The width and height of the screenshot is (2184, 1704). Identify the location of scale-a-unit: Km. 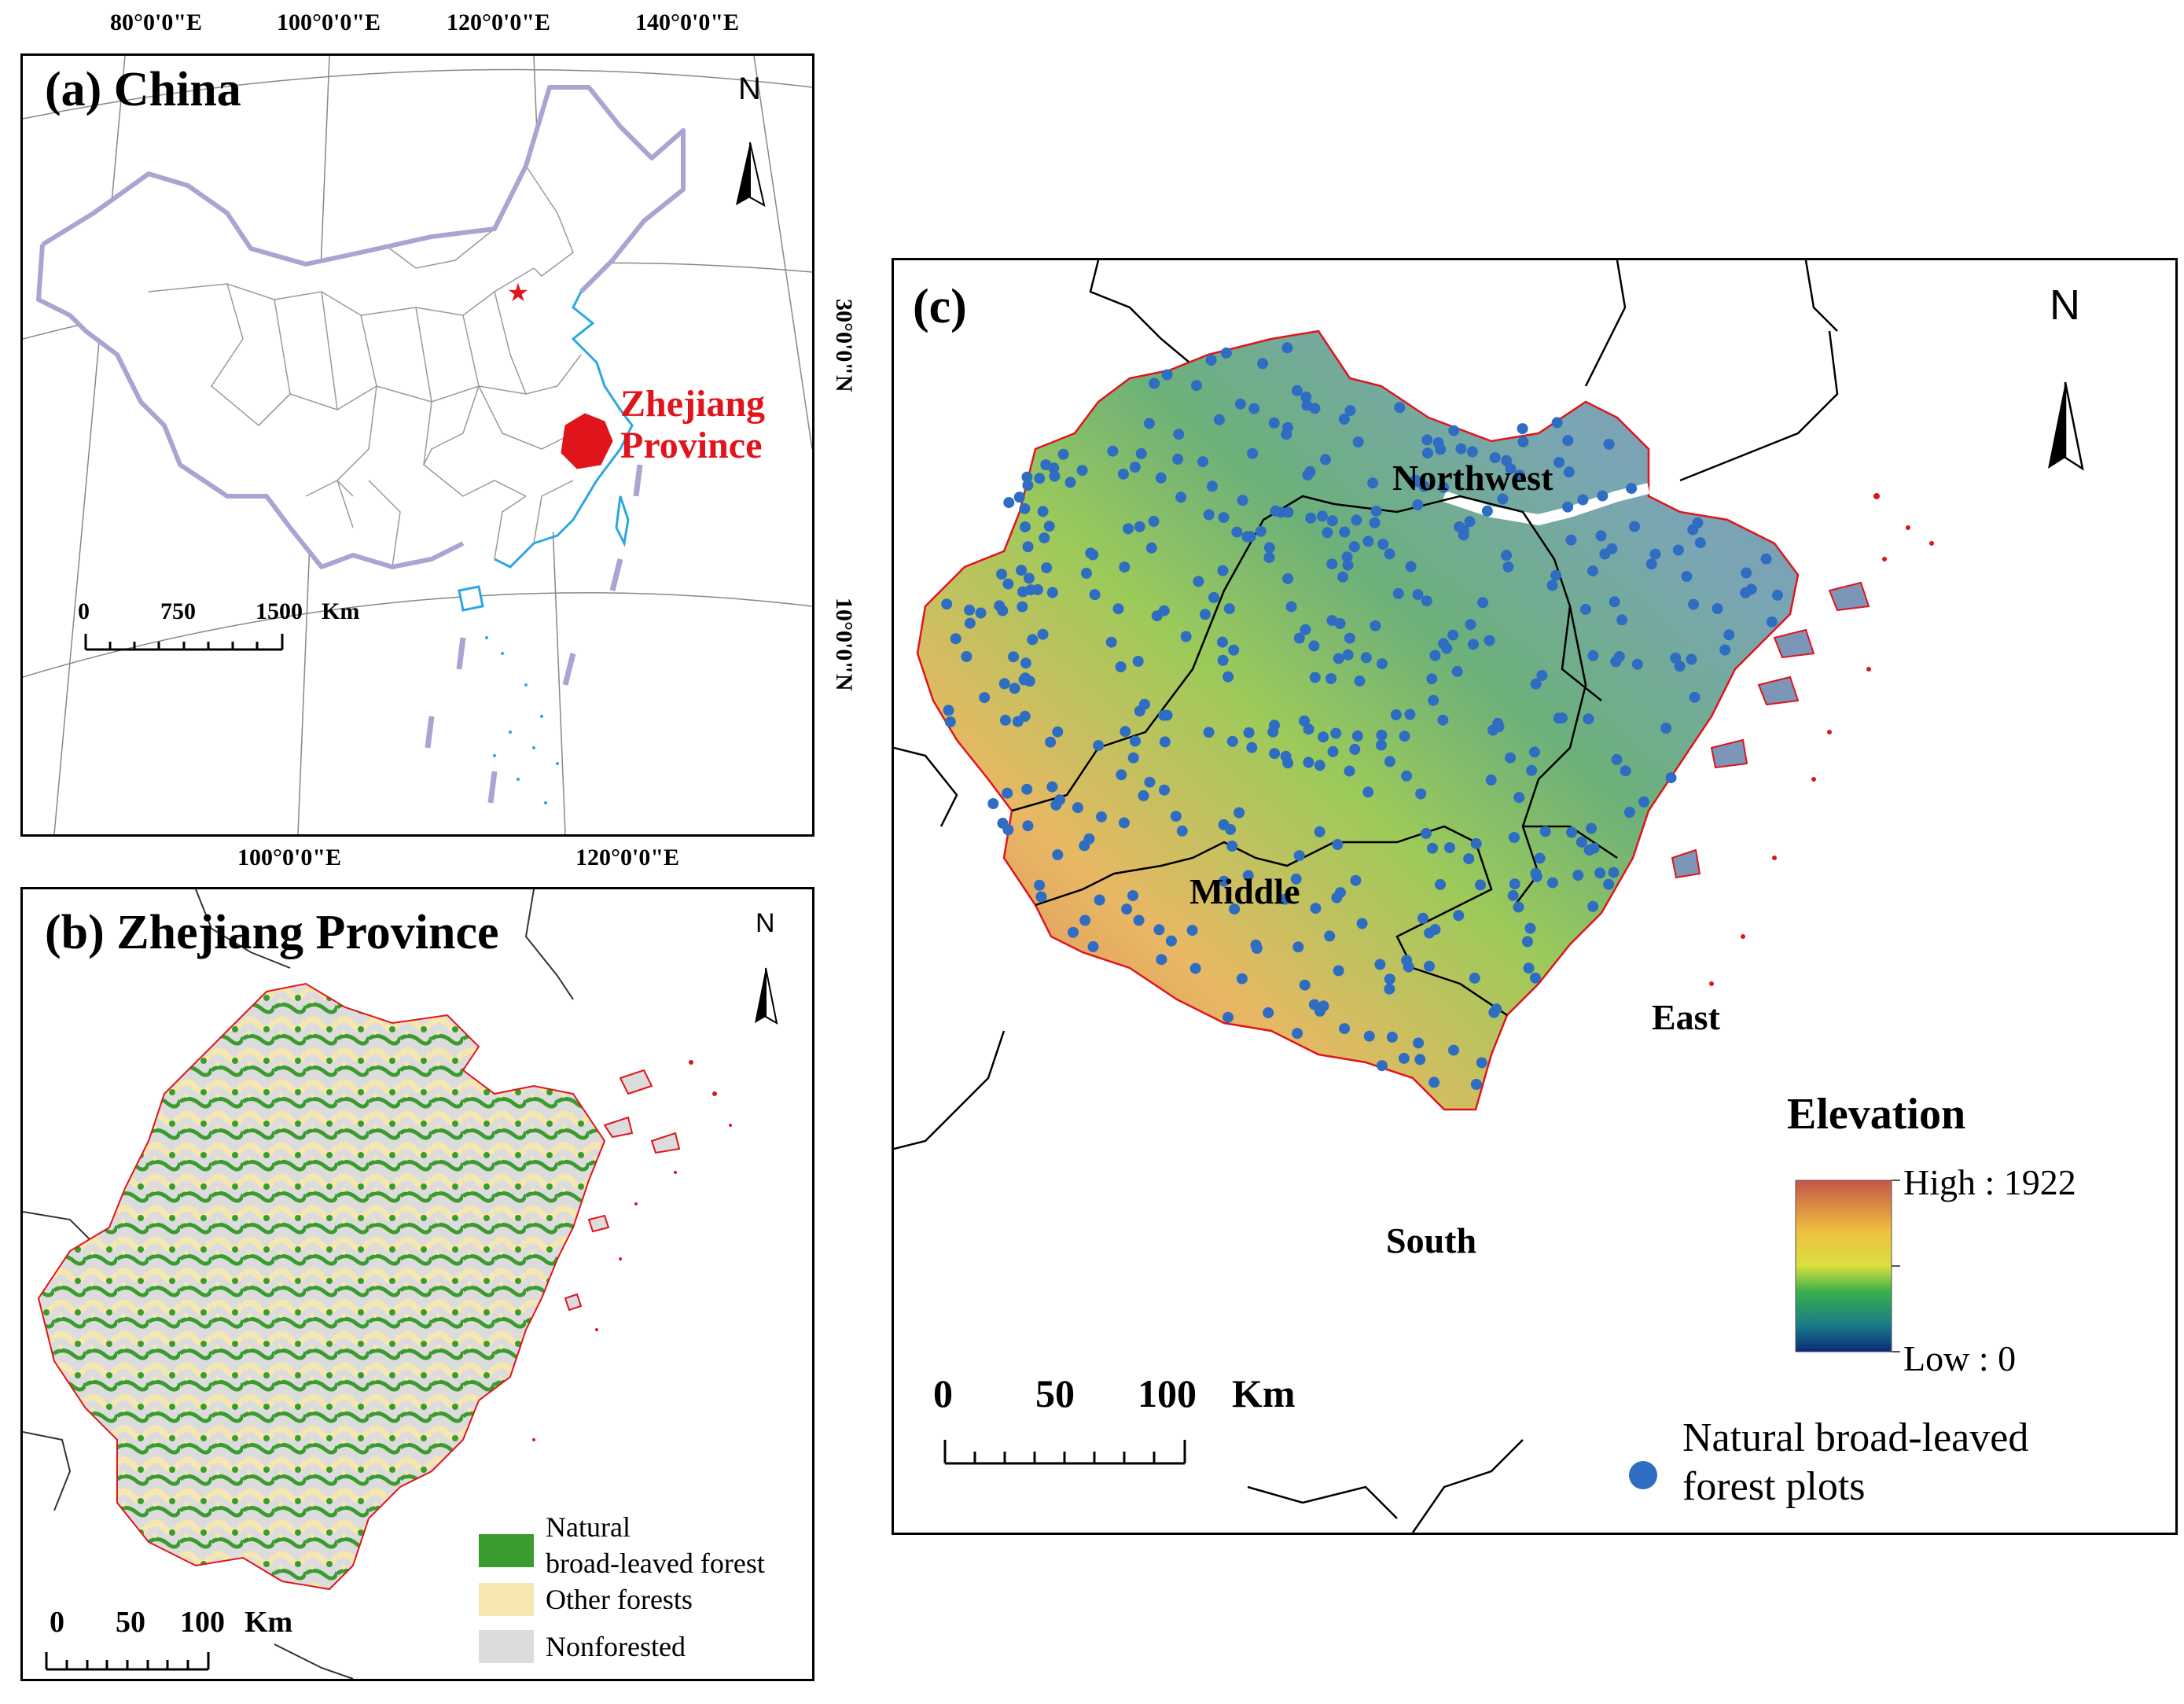
(341, 611).